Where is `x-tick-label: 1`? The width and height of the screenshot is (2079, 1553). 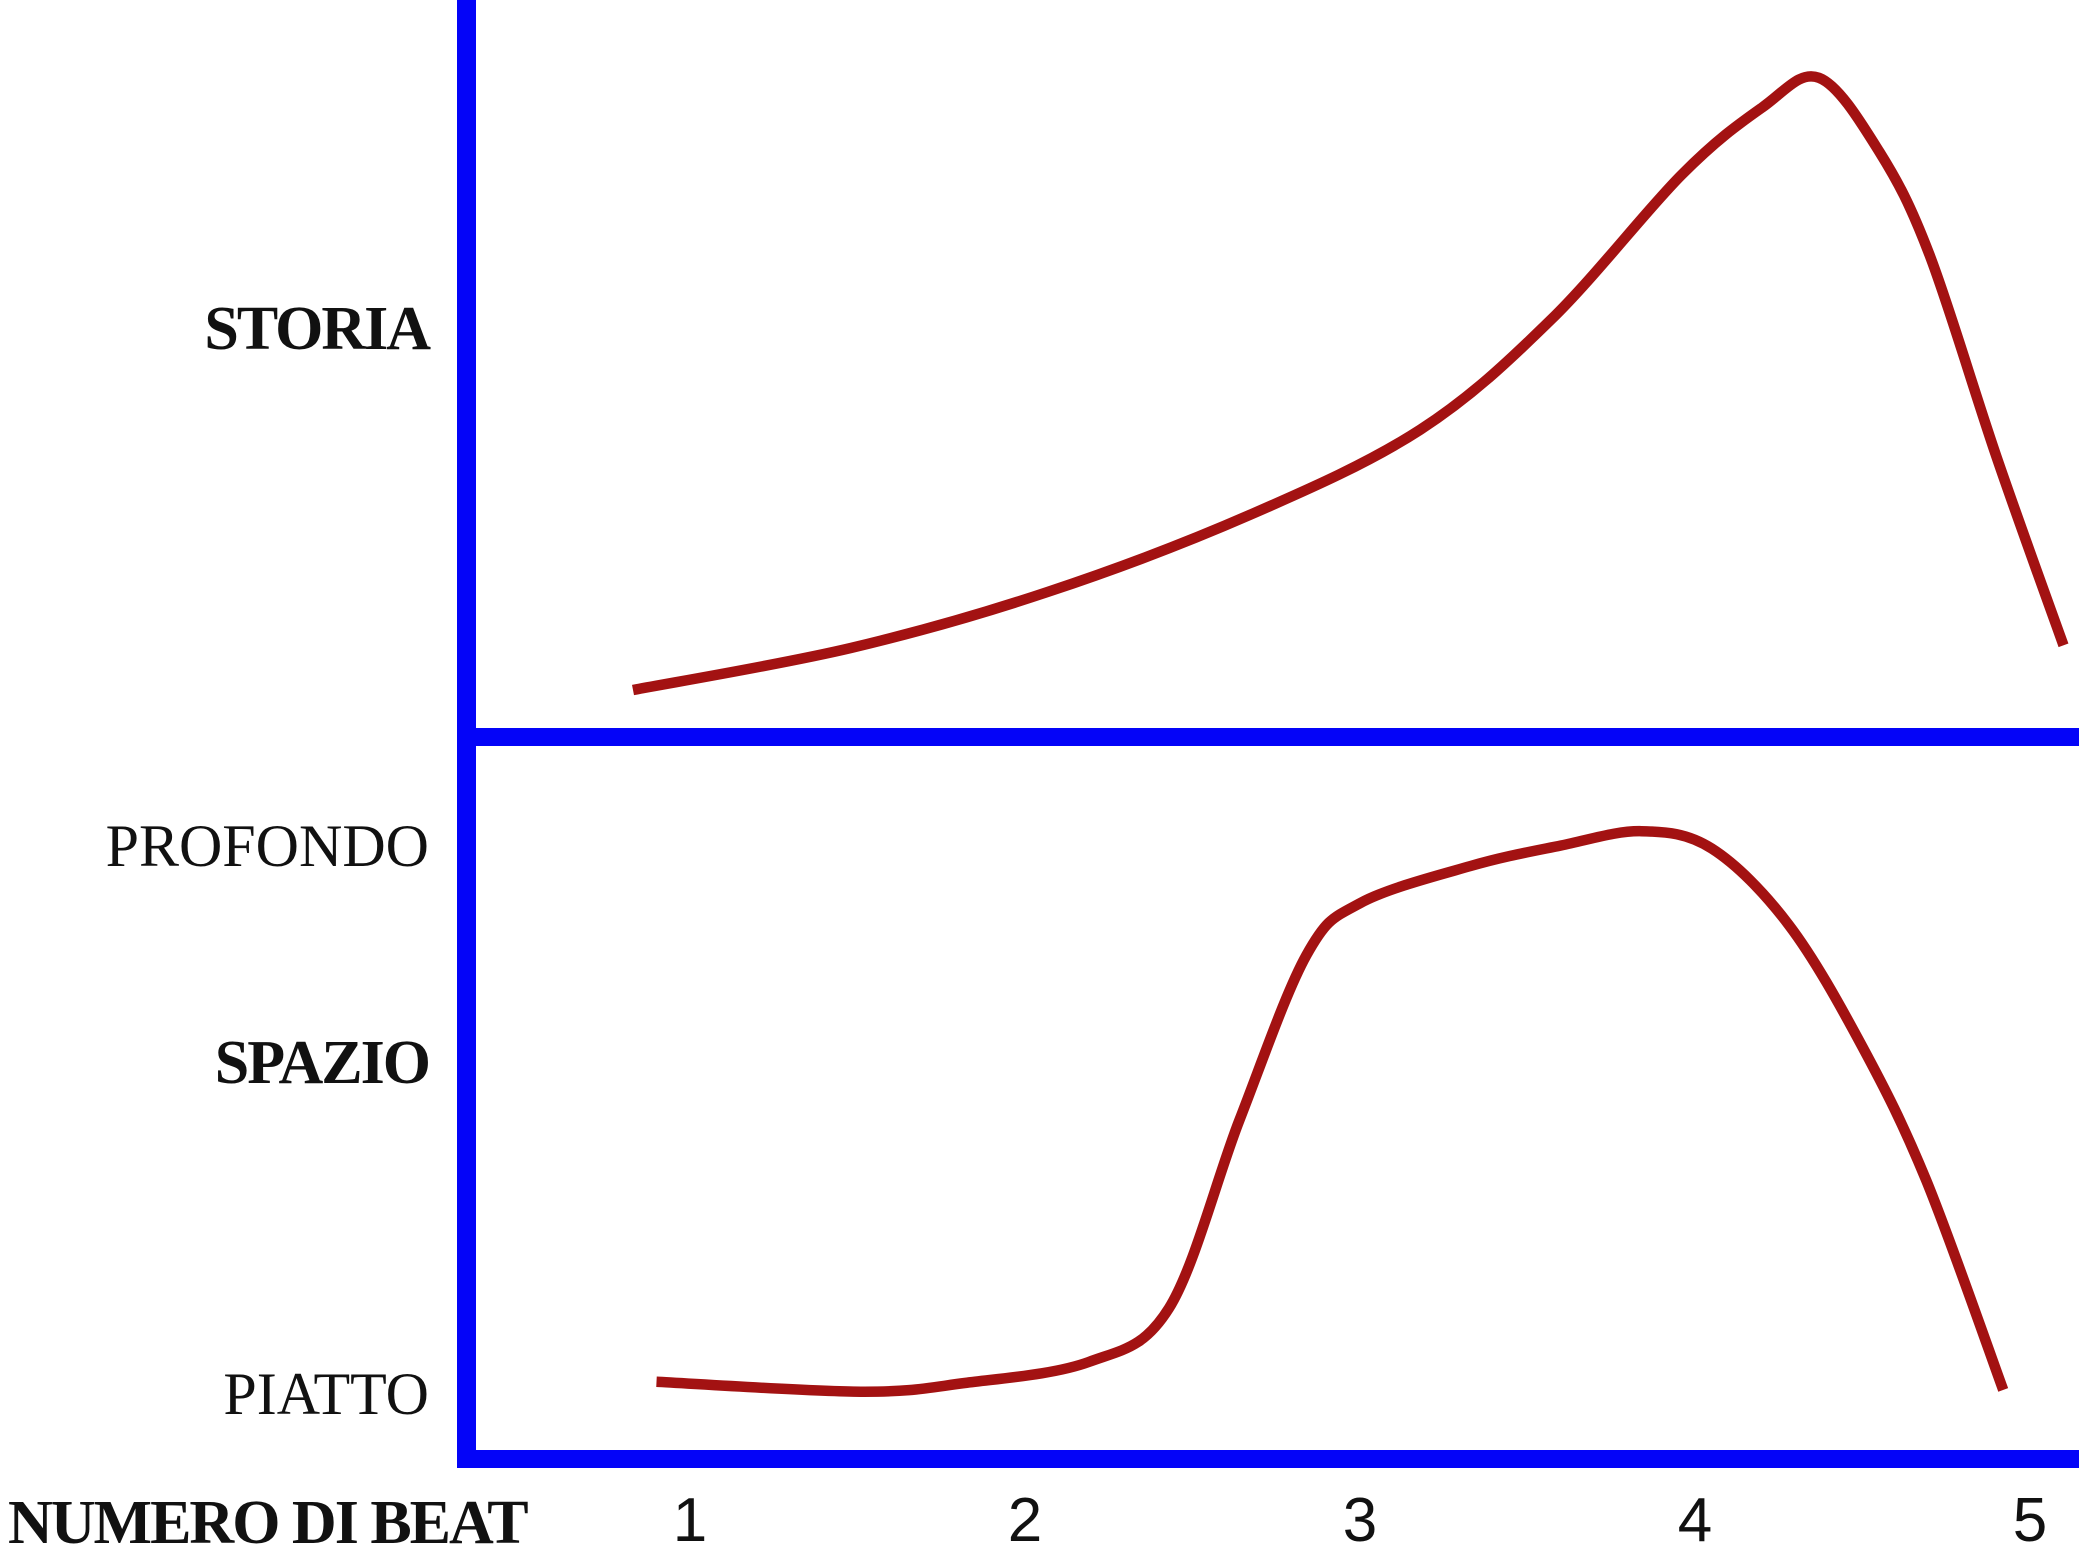
x-tick-label: 1 is located at coordinates (690, 1519).